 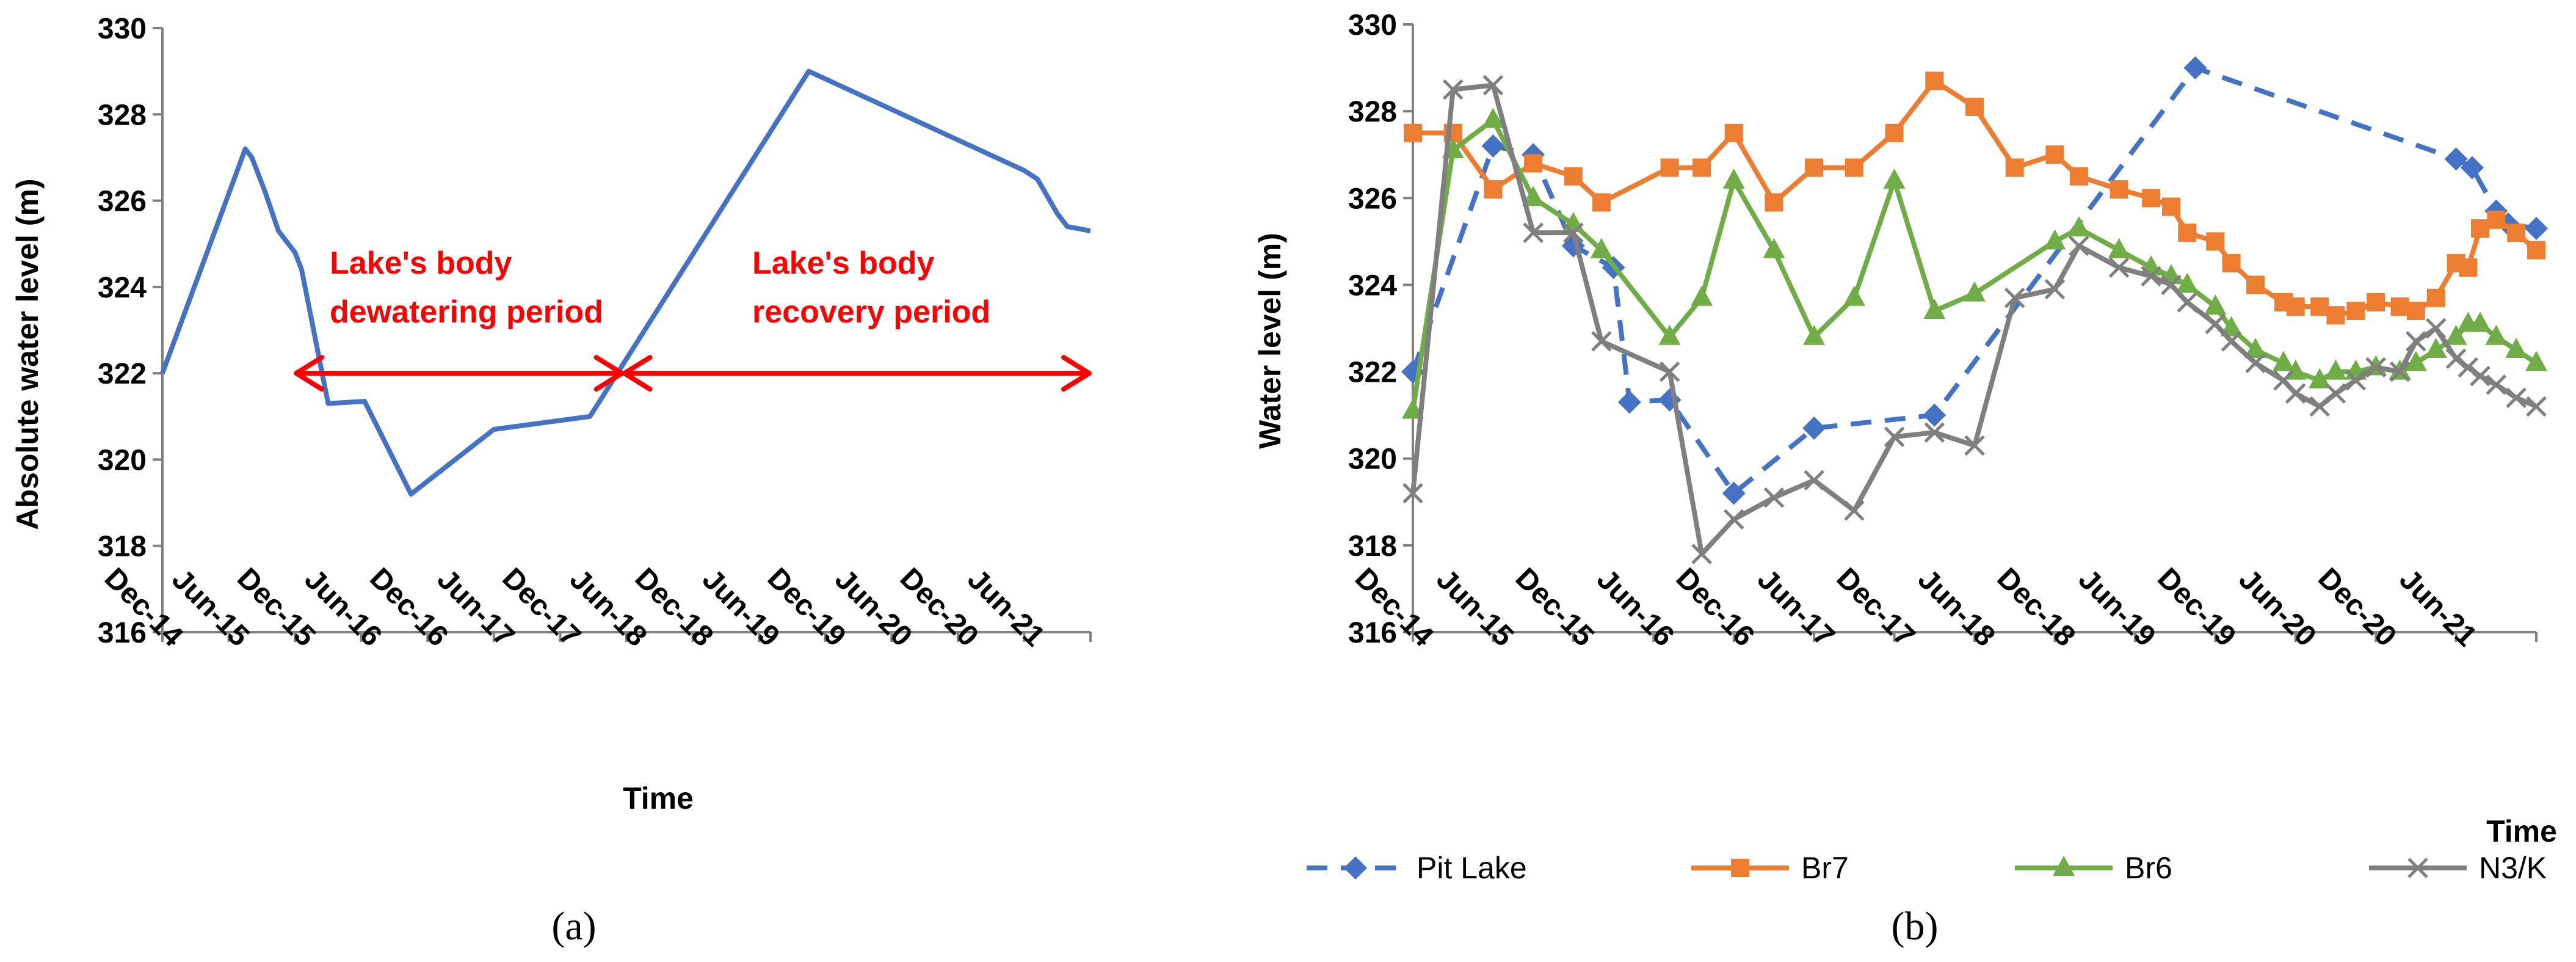 I want to click on legend-label: Br6, so click(x=2148, y=868).